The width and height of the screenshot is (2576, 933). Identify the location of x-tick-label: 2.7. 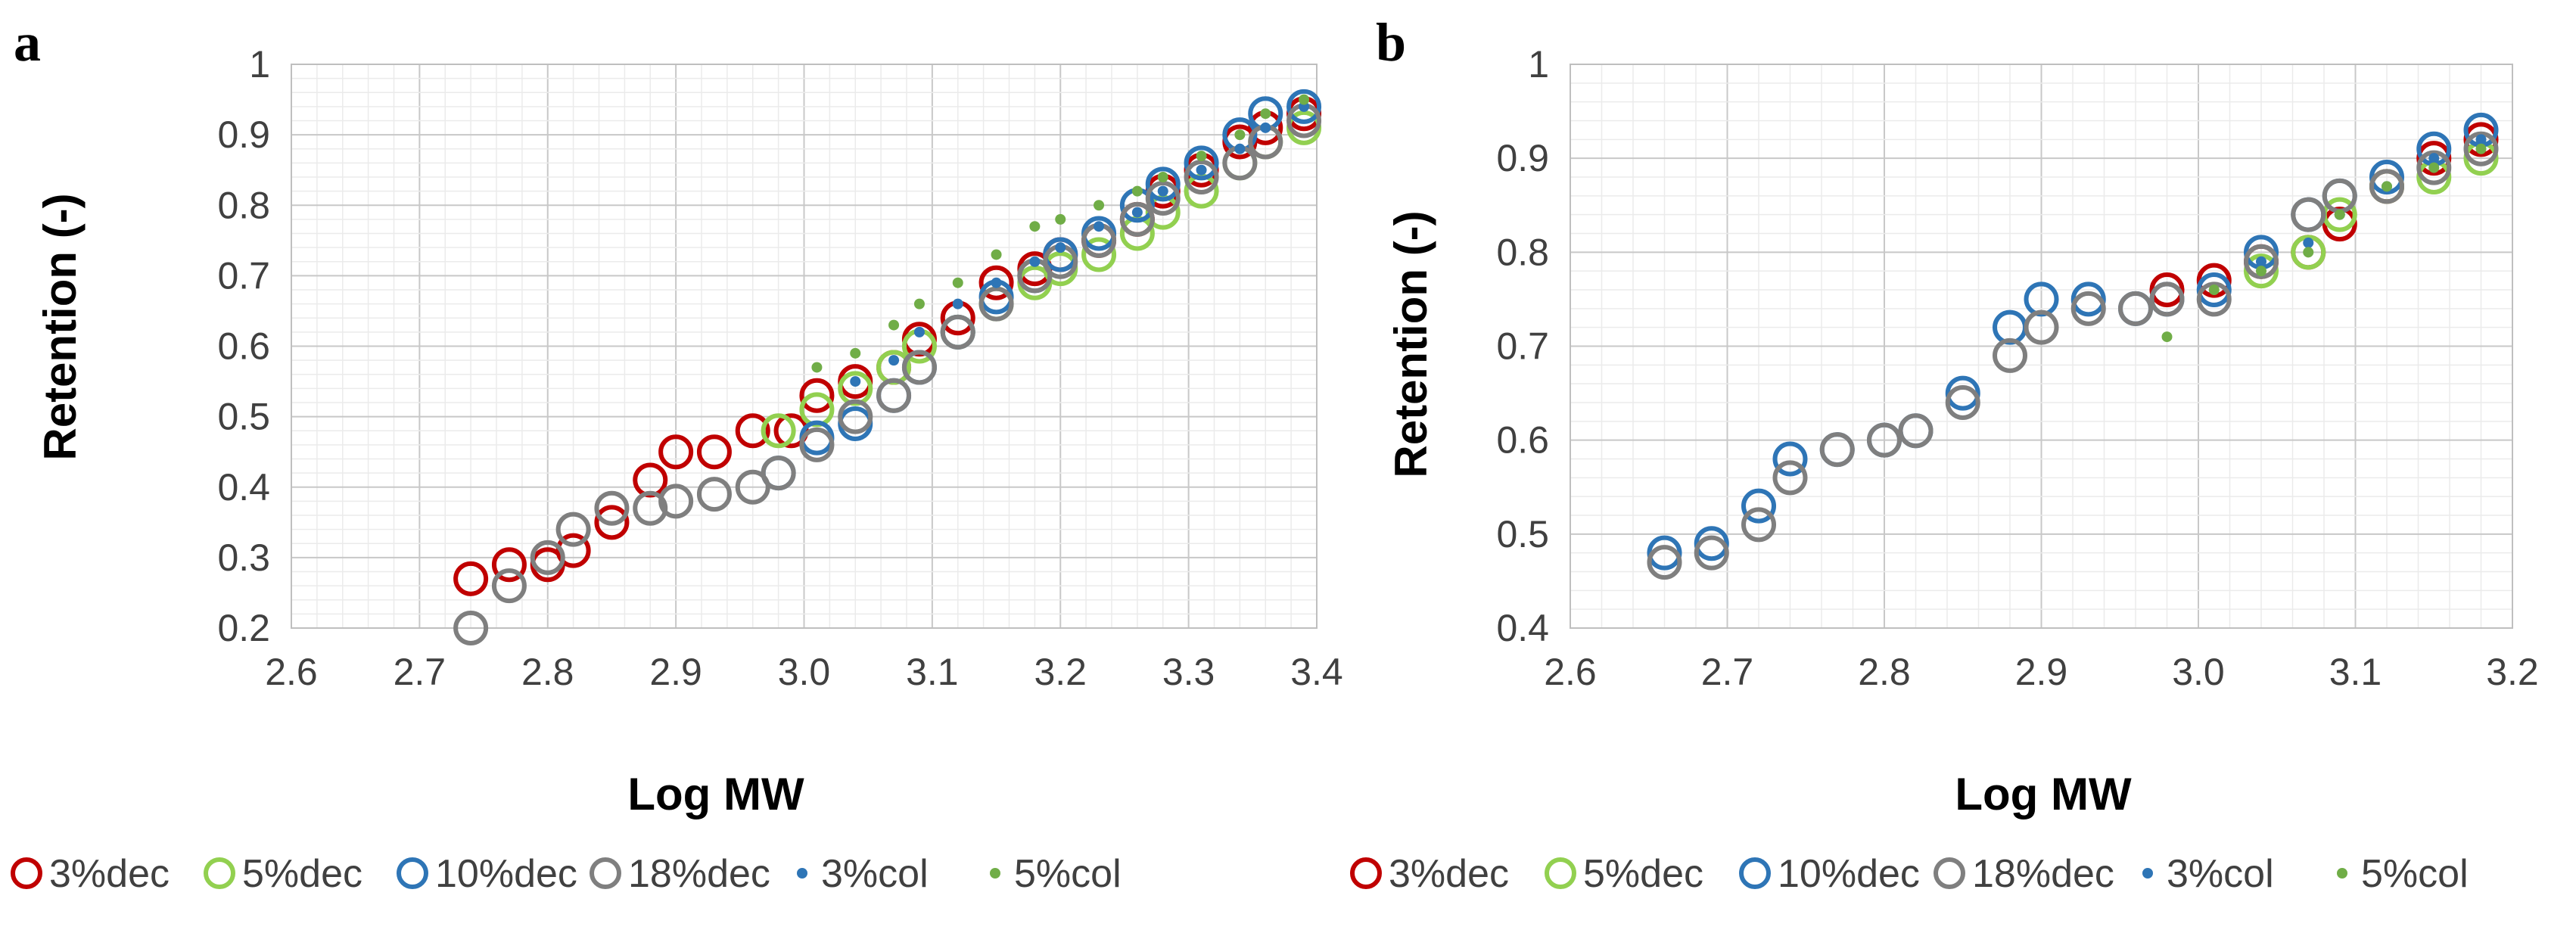
(420, 672).